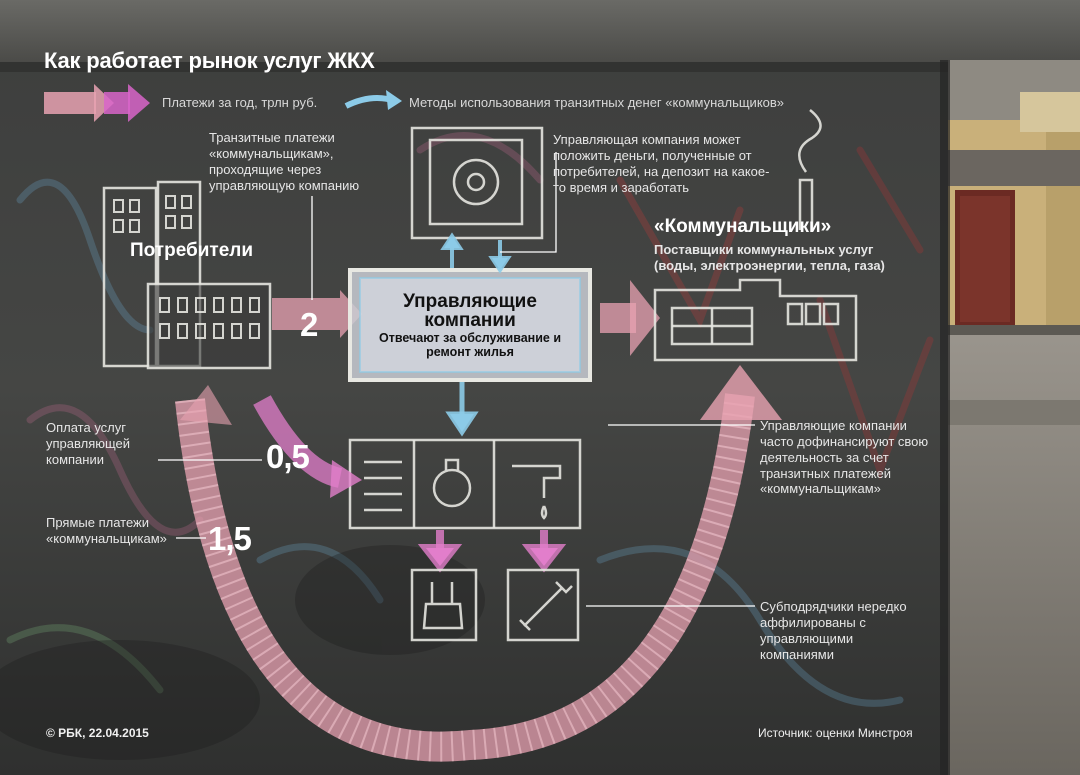 This screenshot has width=1080, height=775. I want to click on direct-payment-note: Прямые платежи «коммунальщикам», so click(106, 530).